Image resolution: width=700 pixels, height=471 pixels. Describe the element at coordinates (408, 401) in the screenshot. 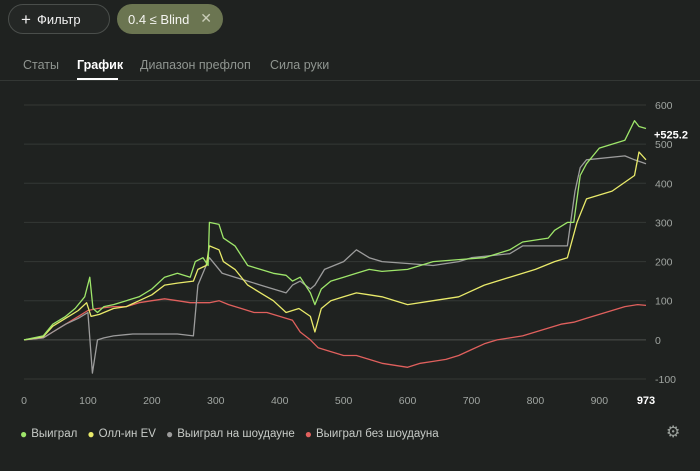

I see `x-tick-label: 600` at that location.